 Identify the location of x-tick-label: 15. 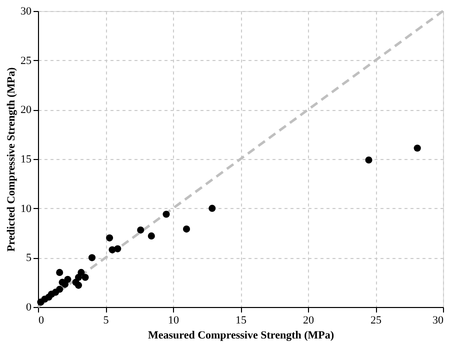
(241, 320).